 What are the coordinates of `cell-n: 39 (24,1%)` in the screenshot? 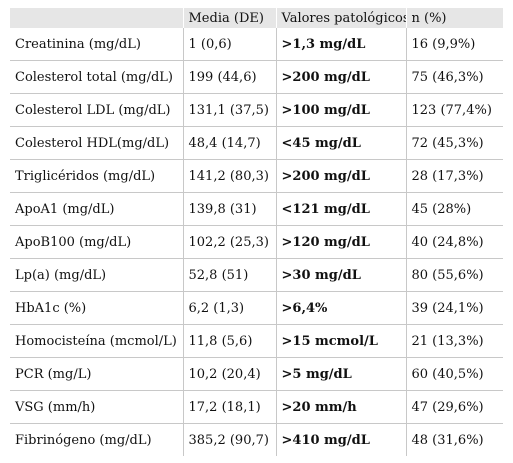 It's located at (454, 308).